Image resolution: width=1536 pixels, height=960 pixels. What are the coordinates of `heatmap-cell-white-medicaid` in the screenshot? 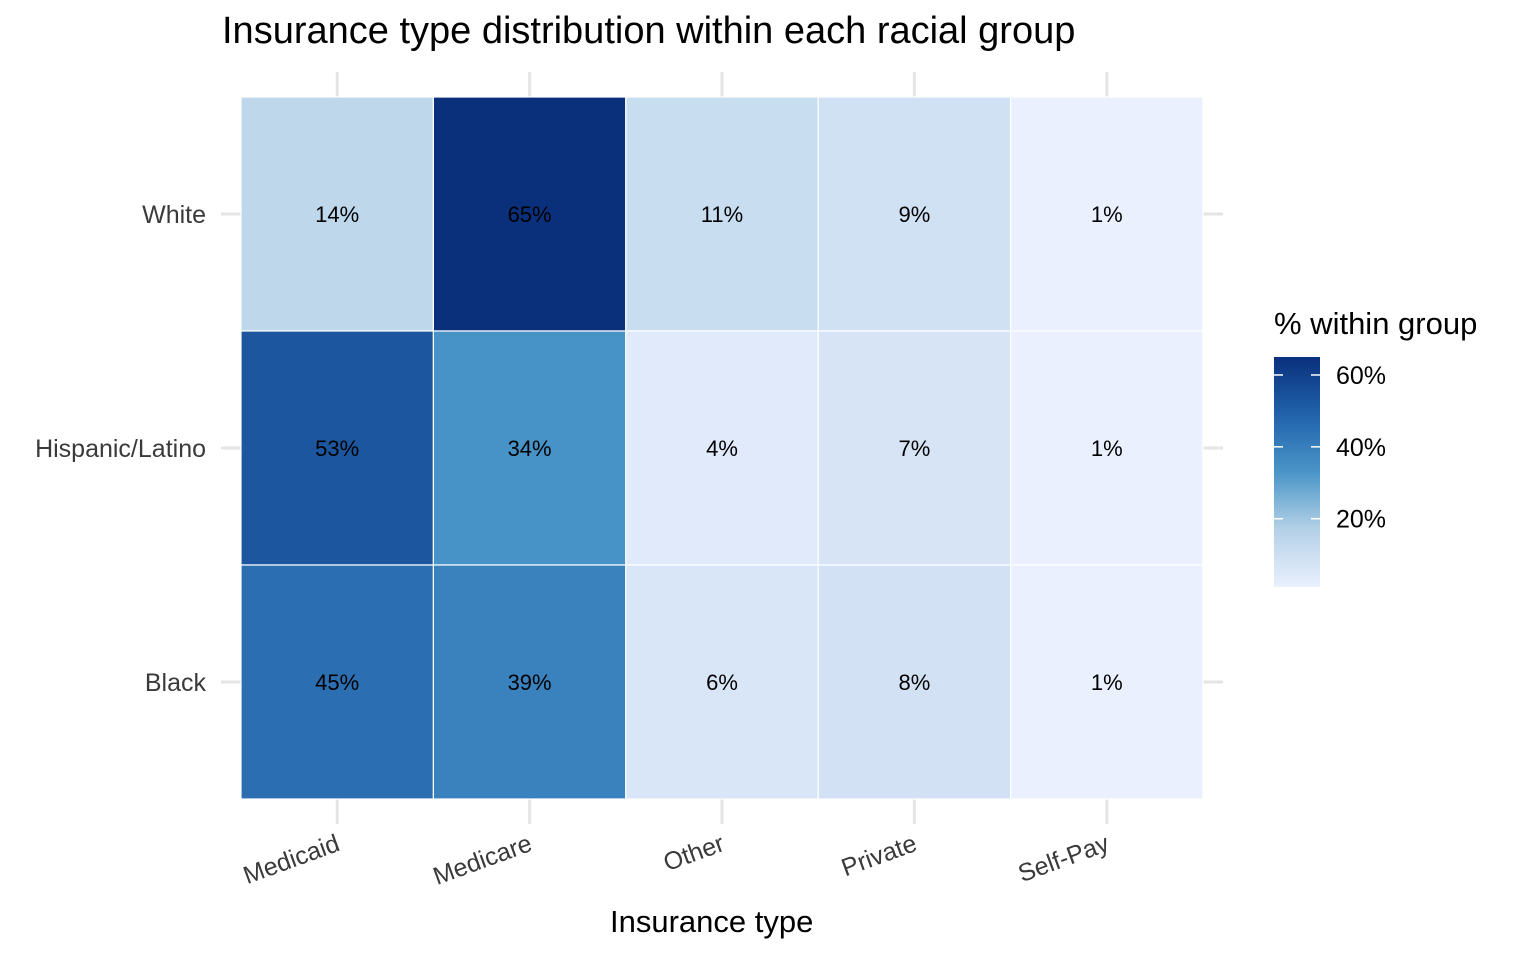 It's located at (337, 214).